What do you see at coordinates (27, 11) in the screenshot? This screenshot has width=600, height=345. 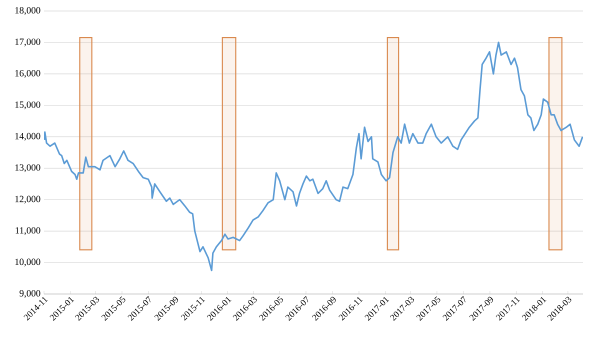 I see `y-tick-label: 18,000` at bounding box center [27, 11].